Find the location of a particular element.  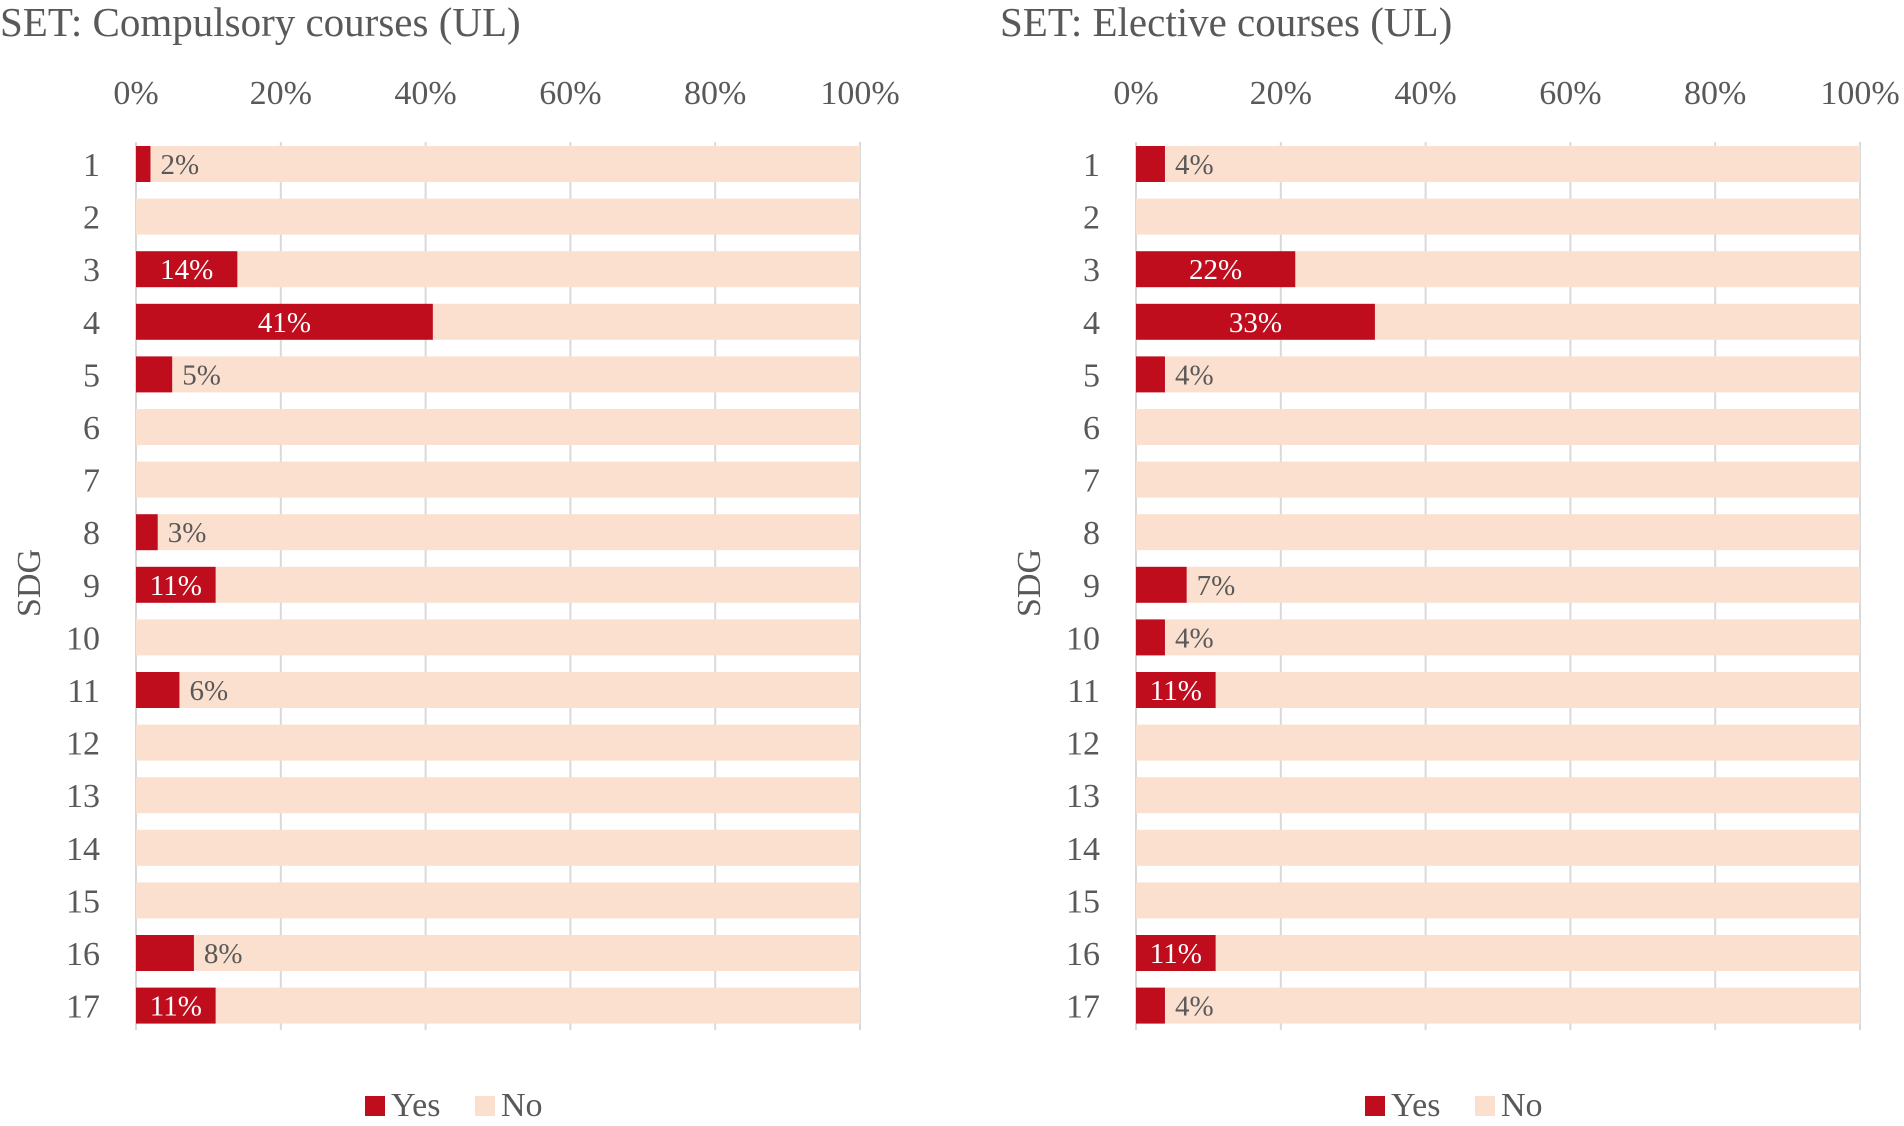

y-tick-label: 12 is located at coordinates (83, 744).